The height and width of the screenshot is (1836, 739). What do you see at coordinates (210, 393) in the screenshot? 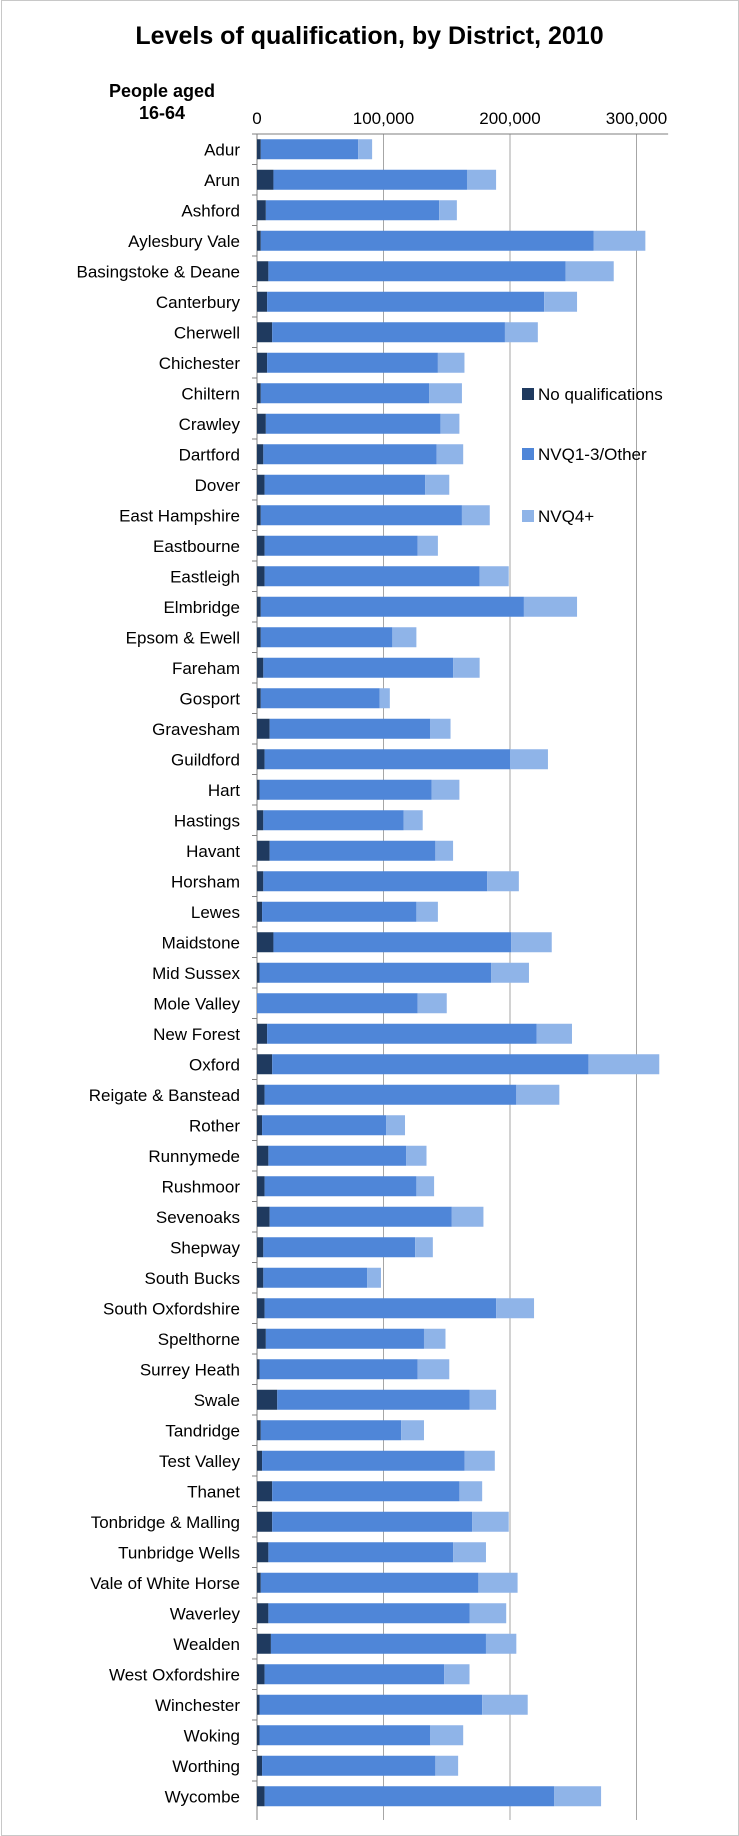
I see `category-label: Chiltern` at bounding box center [210, 393].